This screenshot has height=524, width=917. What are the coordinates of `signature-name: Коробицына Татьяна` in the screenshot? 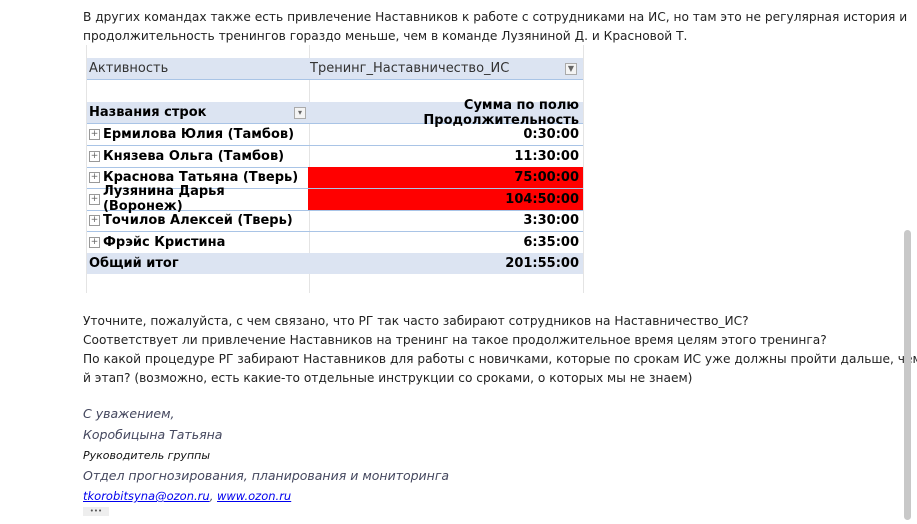 It's located at (153, 434).